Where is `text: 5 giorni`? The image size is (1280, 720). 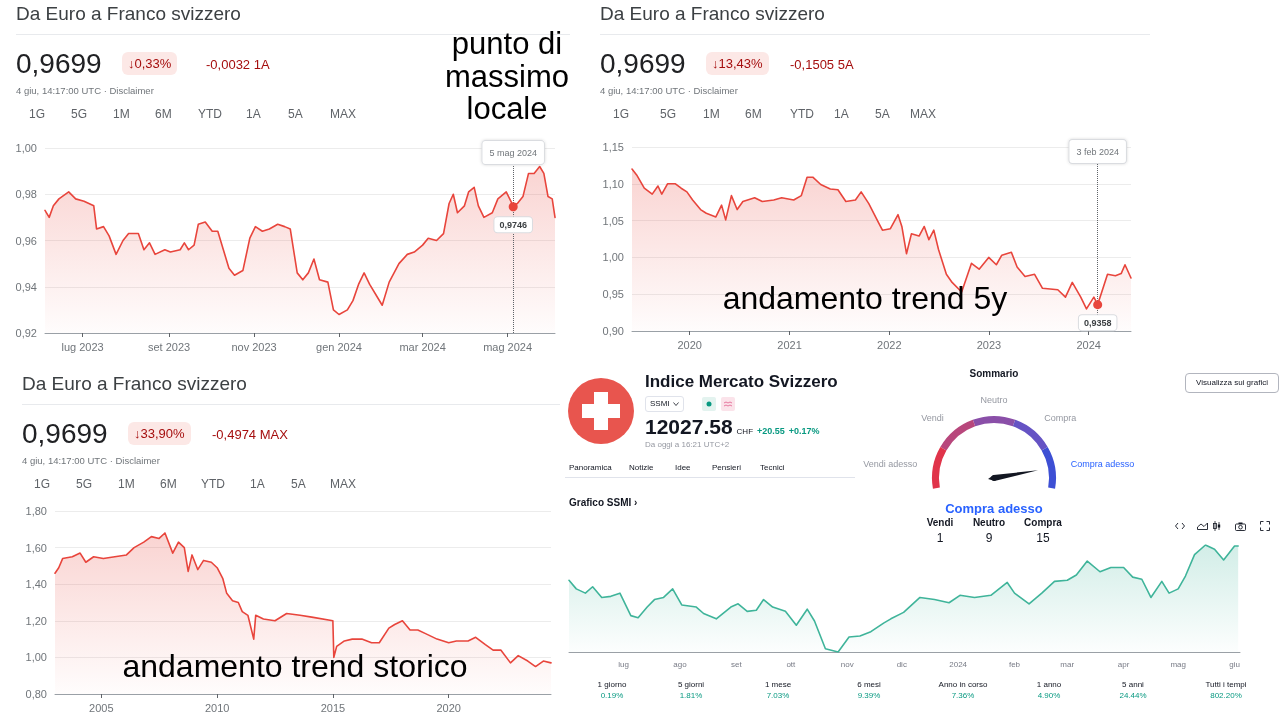
text: 5 giorni is located at coordinates (691, 684).